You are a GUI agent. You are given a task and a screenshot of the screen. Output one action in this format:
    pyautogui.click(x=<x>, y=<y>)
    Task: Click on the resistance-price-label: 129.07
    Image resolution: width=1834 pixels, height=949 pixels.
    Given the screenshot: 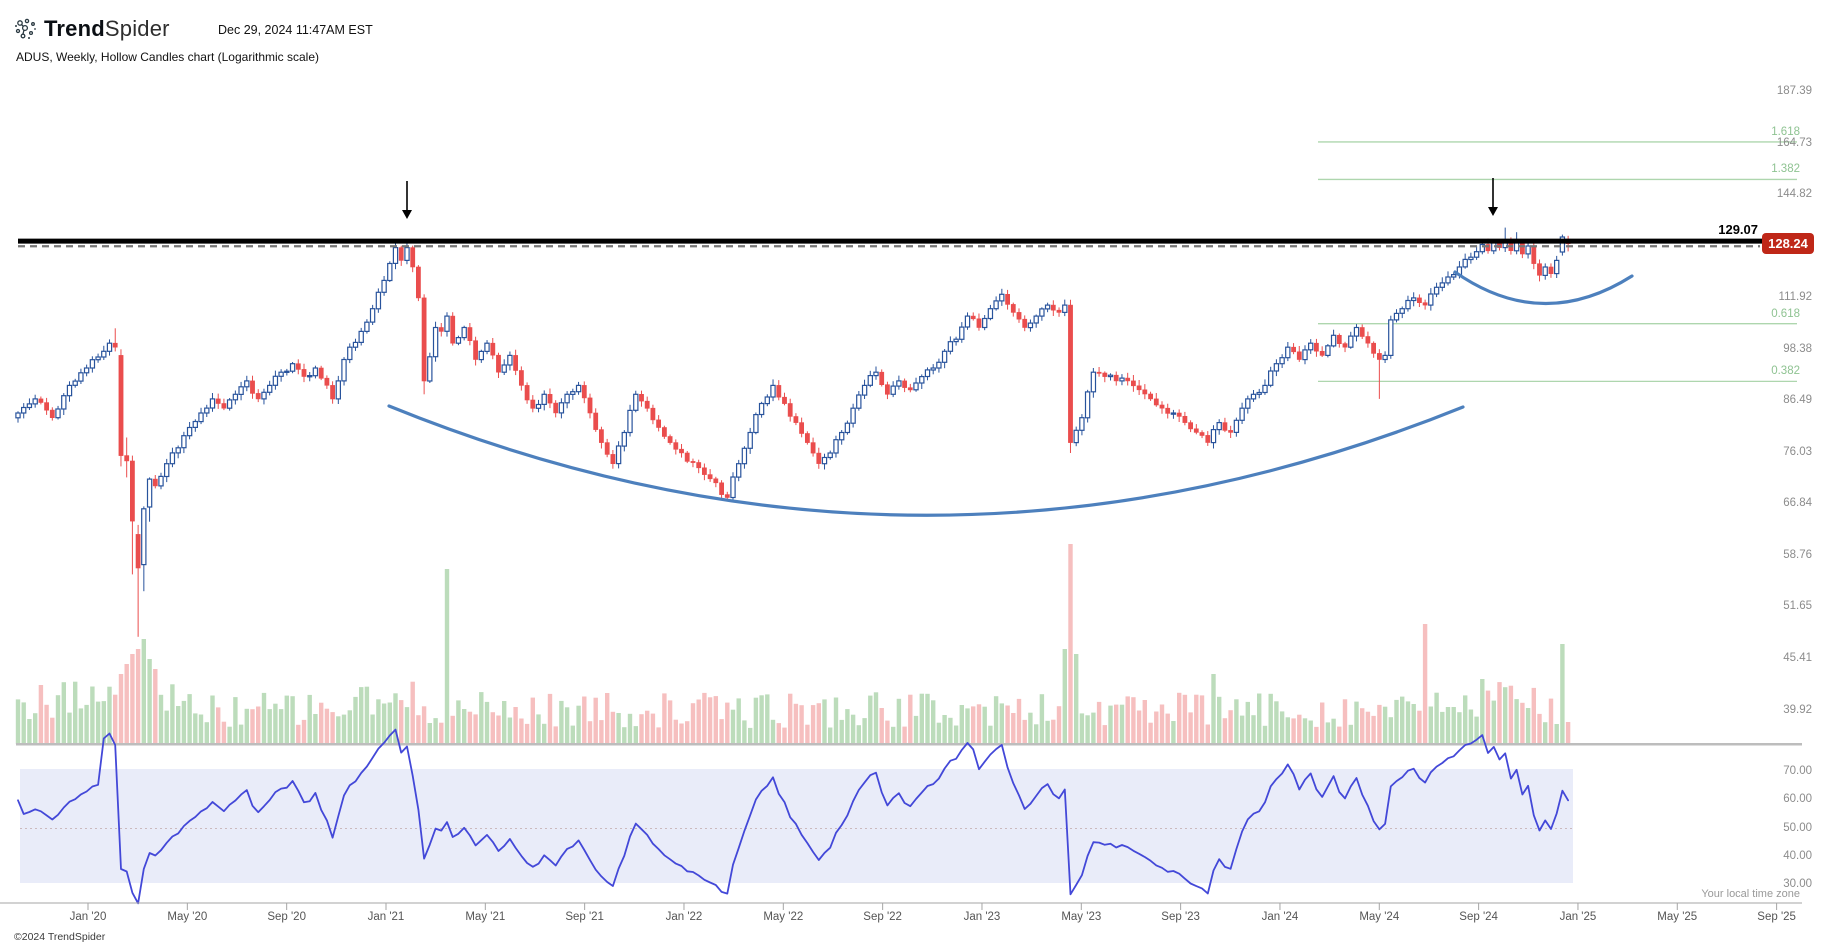 What is the action you would take?
    pyautogui.click(x=1738, y=229)
    